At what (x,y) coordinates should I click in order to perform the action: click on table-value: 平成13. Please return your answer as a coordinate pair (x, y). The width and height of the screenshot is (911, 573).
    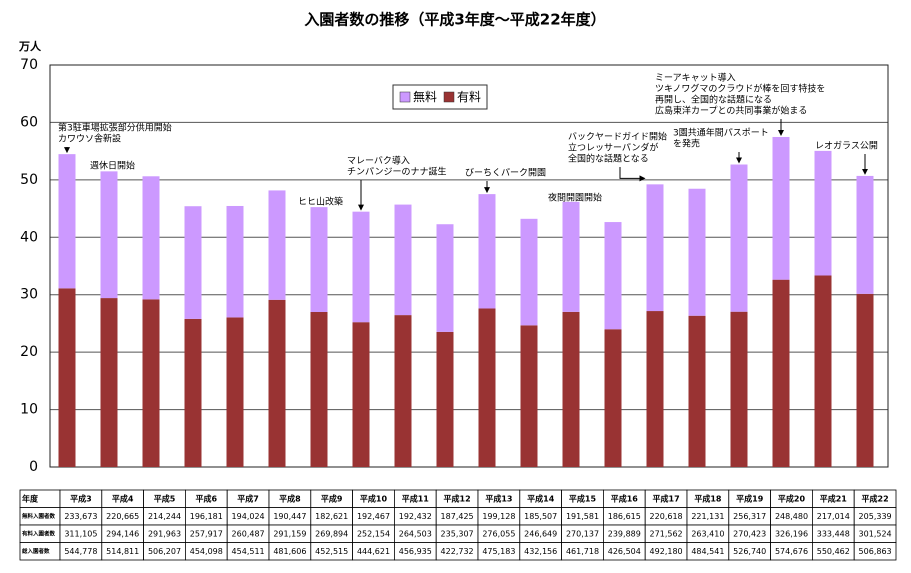
    Looking at the image, I should click on (498, 498).